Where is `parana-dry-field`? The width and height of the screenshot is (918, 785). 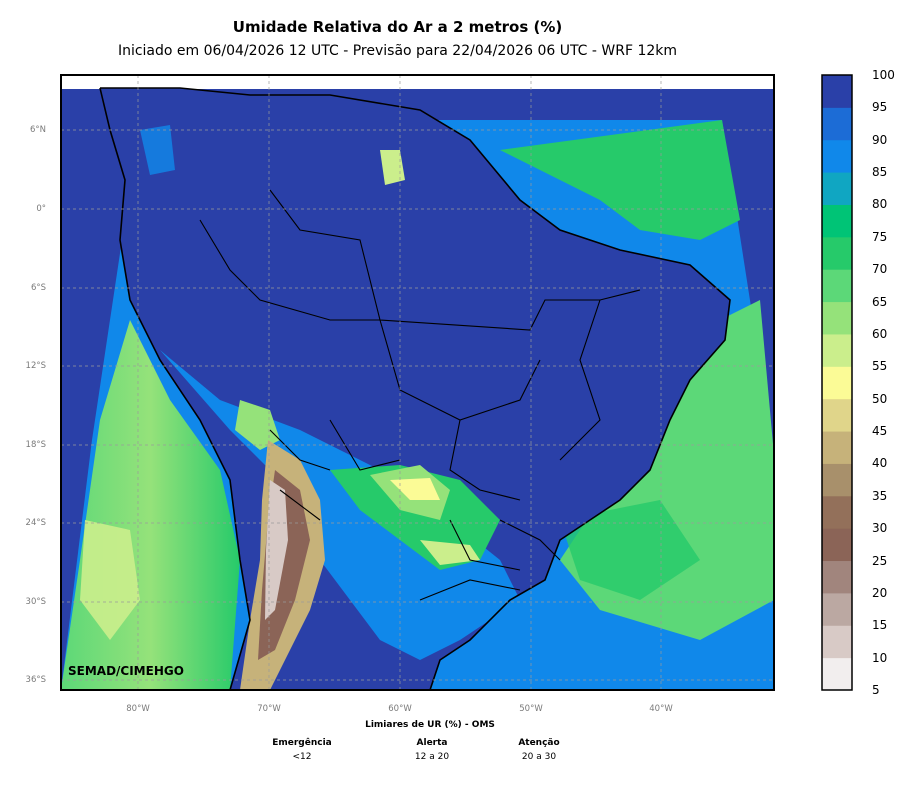
parana-dry-field is located at coordinates (450, 552).